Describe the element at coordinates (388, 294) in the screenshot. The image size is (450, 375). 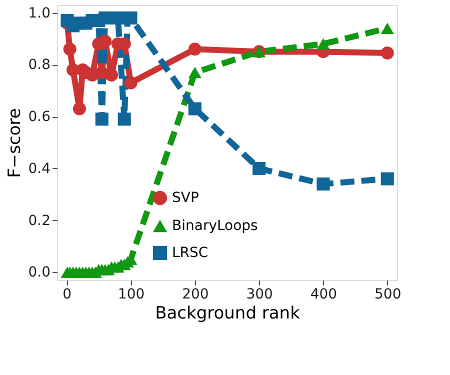
I see `x-tick-label: 500` at that location.